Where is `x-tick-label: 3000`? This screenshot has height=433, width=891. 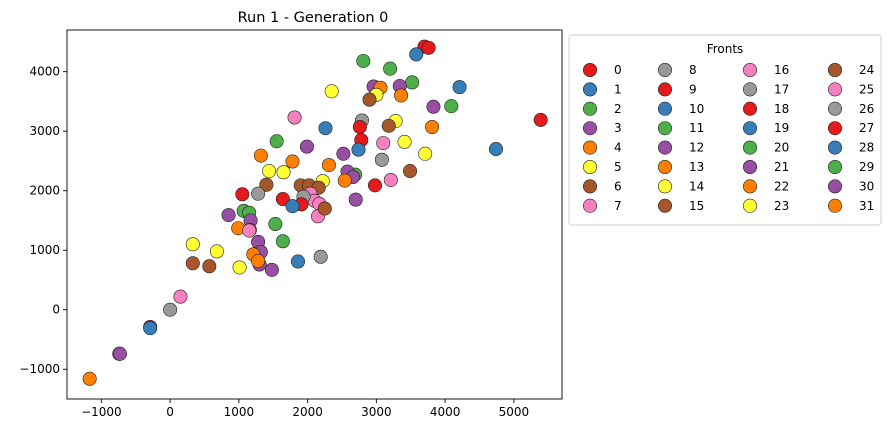
x-tick-label: 3000 is located at coordinates (376, 412).